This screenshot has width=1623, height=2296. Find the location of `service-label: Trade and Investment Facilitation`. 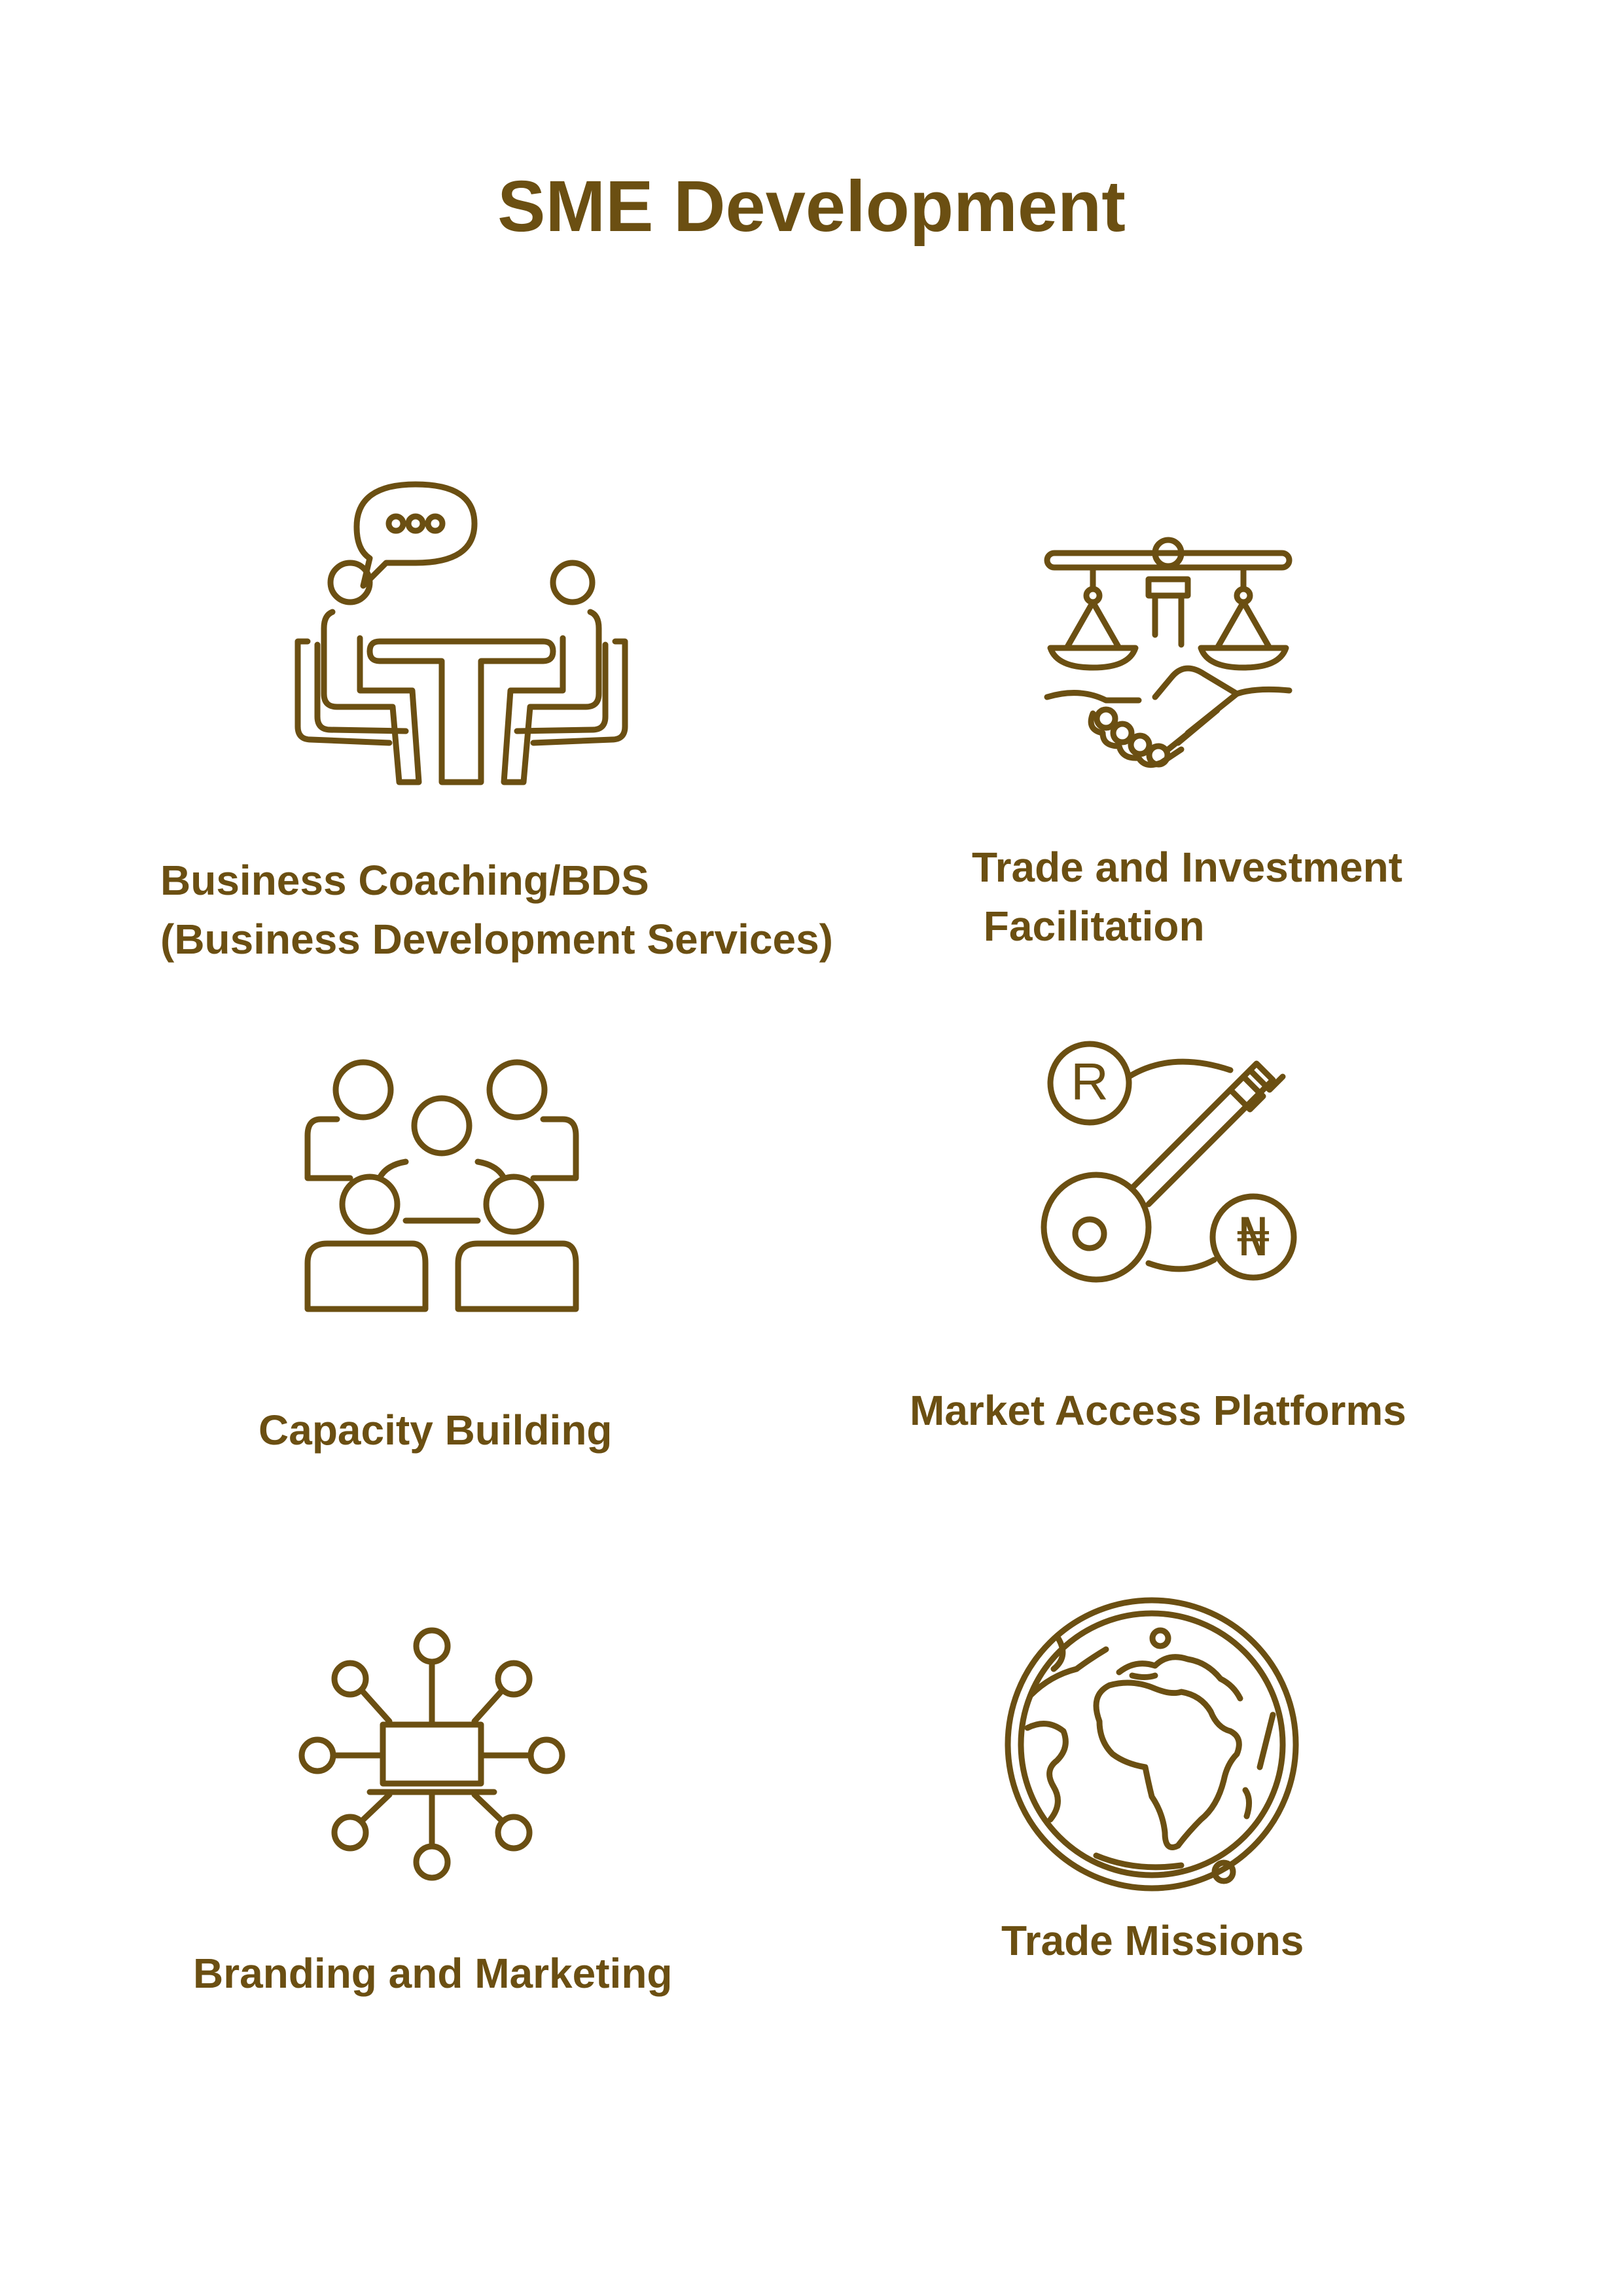

service-label: Trade and Investment Facilitation is located at coordinates (1187, 897).